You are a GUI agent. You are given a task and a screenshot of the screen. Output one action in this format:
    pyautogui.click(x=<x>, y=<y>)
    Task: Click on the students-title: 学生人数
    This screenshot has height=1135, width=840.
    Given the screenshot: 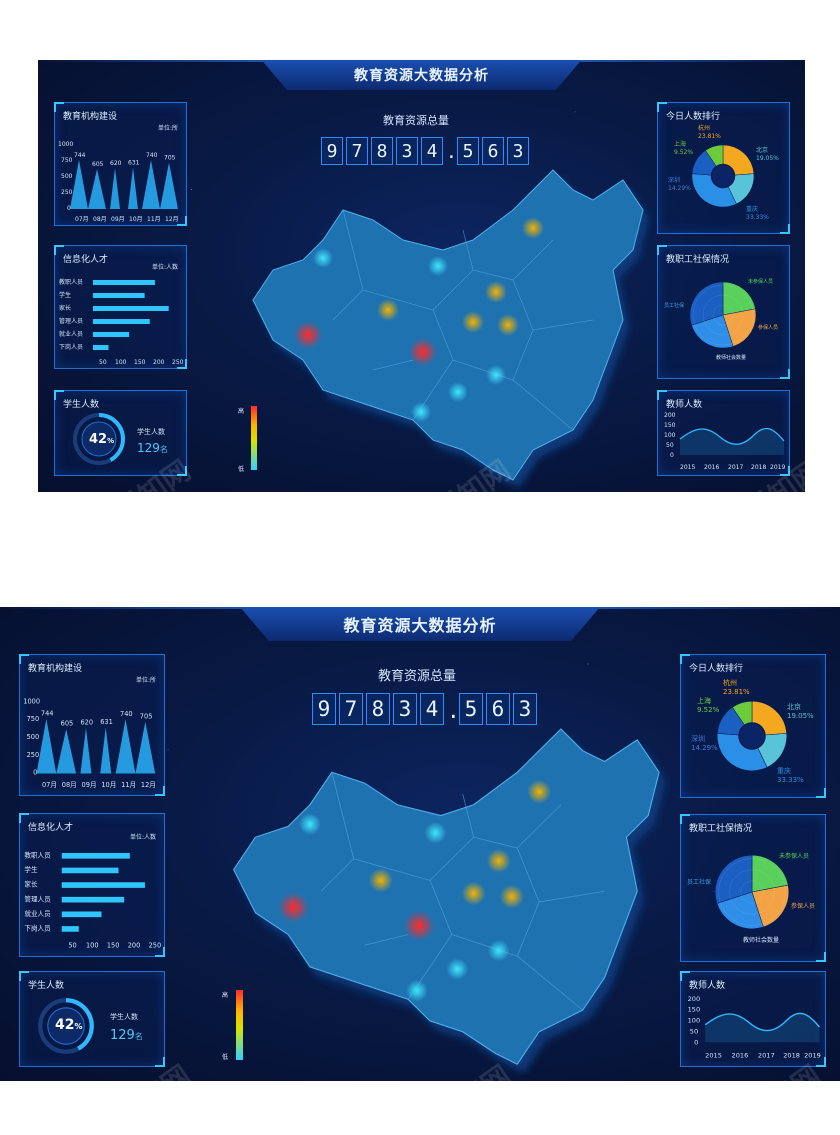 What is the action you would take?
    pyautogui.click(x=46, y=986)
    